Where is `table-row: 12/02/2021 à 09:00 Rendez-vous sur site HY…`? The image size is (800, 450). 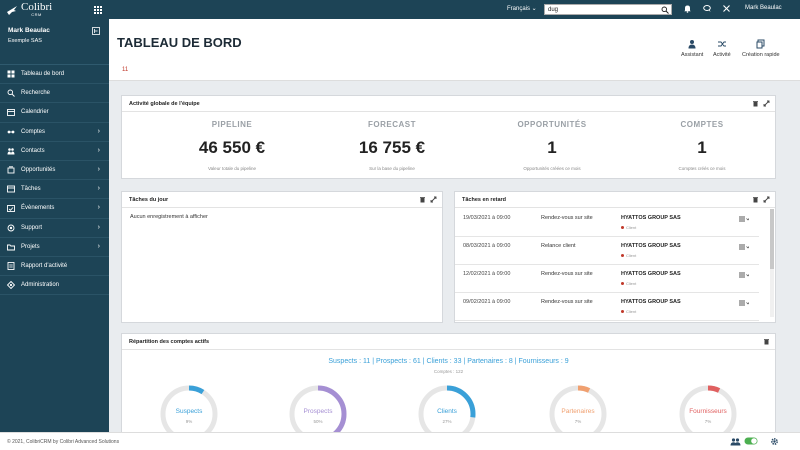 table-row: 12/02/2021 à 09:00 Rendez-vous sur site HY… is located at coordinates (607, 279).